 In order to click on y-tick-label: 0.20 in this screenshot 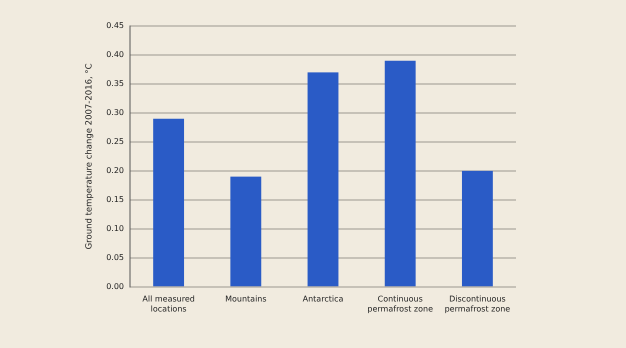, I will do `click(115, 170)`.